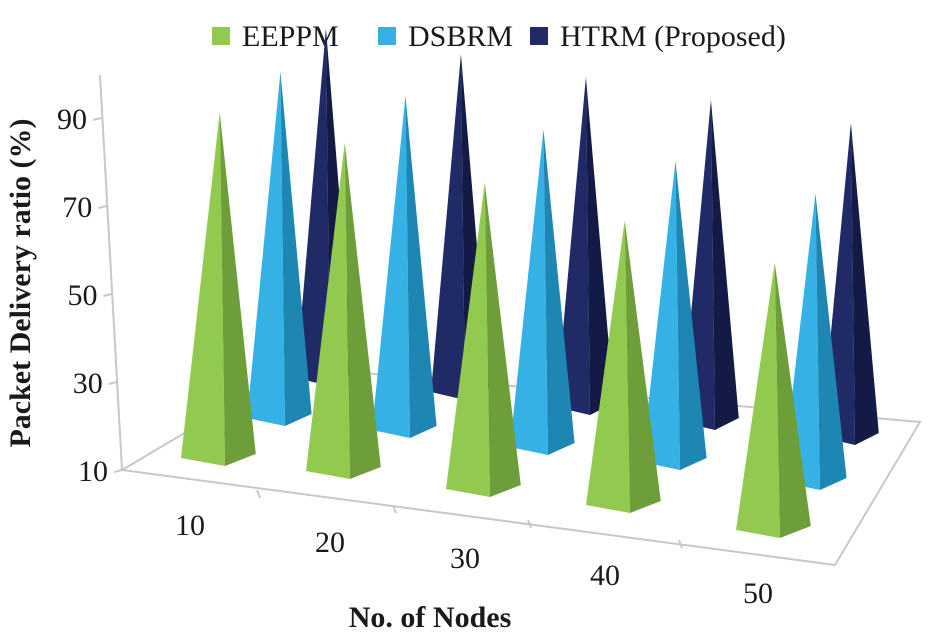 This screenshot has height=636, width=950. Describe the element at coordinates (430, 617) in the screenshot. I see `x-axis-title: No. of Nodes` at that location.